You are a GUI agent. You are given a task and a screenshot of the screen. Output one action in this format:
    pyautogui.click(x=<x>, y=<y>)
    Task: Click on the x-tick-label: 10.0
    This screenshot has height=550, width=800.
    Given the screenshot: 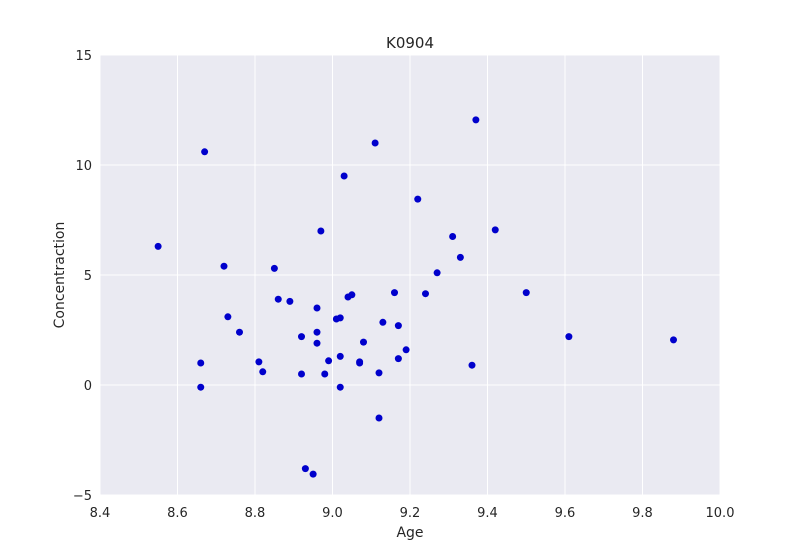 What is the action you would take?
    pyautogui.click(x=720, y=513)
    